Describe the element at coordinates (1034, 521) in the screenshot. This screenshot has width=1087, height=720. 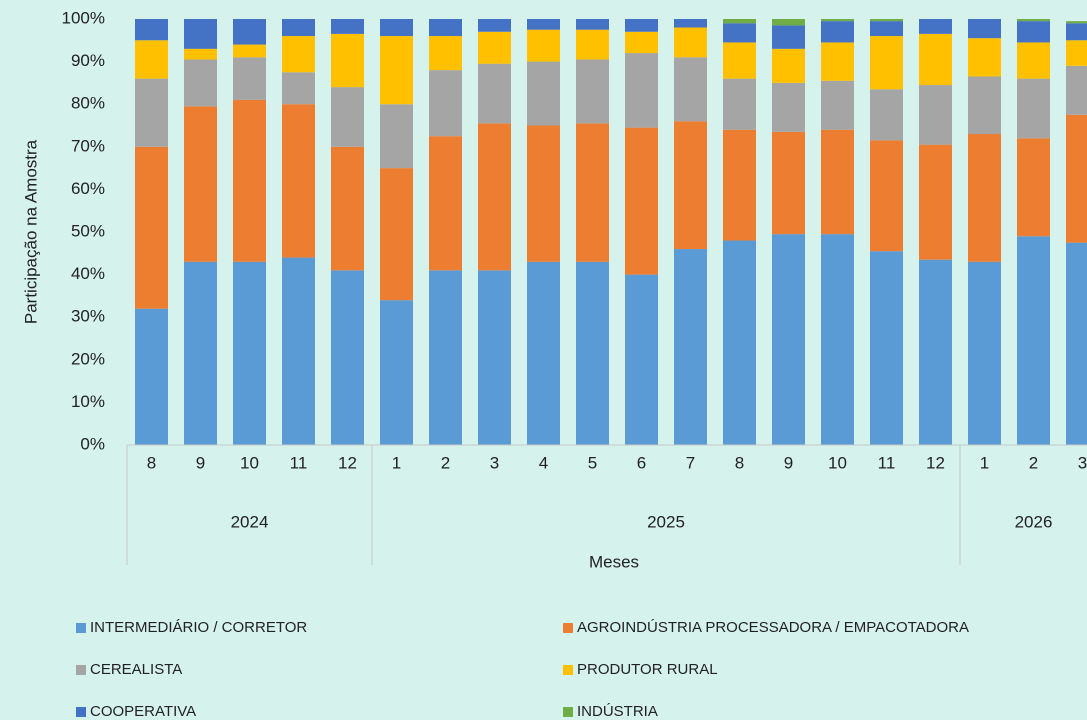
I see `x-group-label: 2026` at that location.